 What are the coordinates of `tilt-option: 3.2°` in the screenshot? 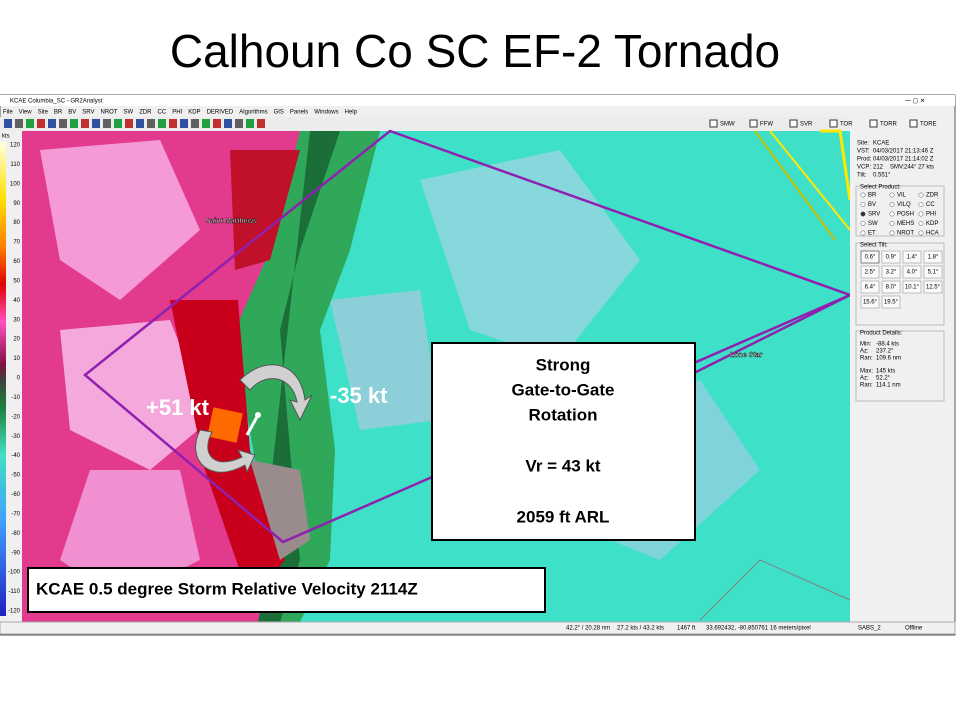 It's located at (891, 273).